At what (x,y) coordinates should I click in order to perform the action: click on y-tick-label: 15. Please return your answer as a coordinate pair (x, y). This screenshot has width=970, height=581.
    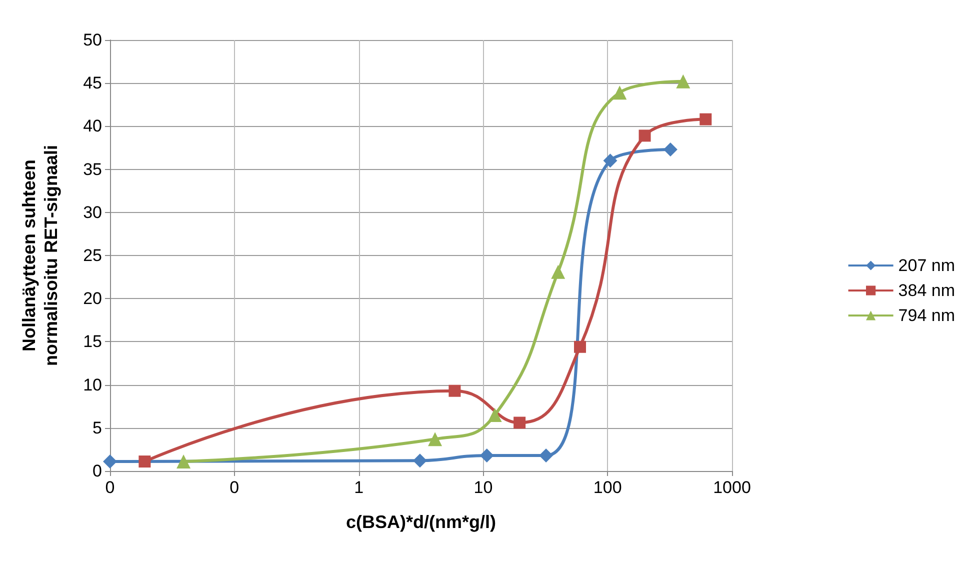
    Looking at the image, I should click on (92, 342).